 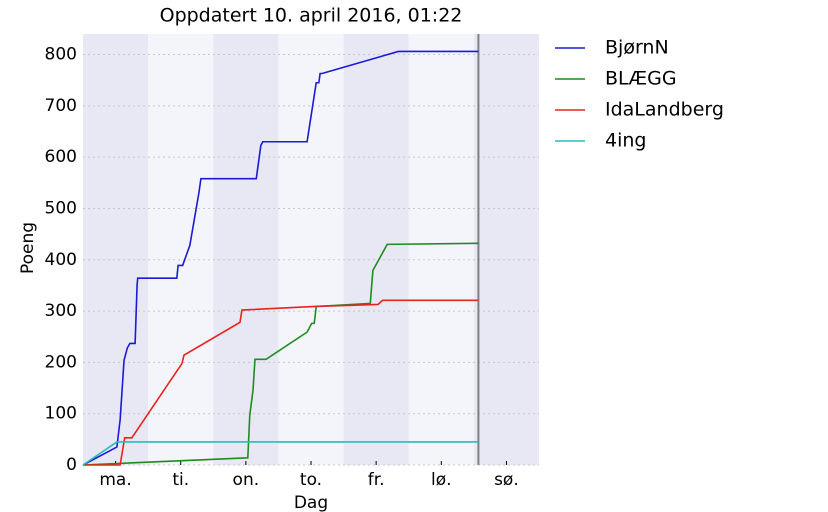 I want to click on x-axis-label: Dag, so click(x=311, y=502).